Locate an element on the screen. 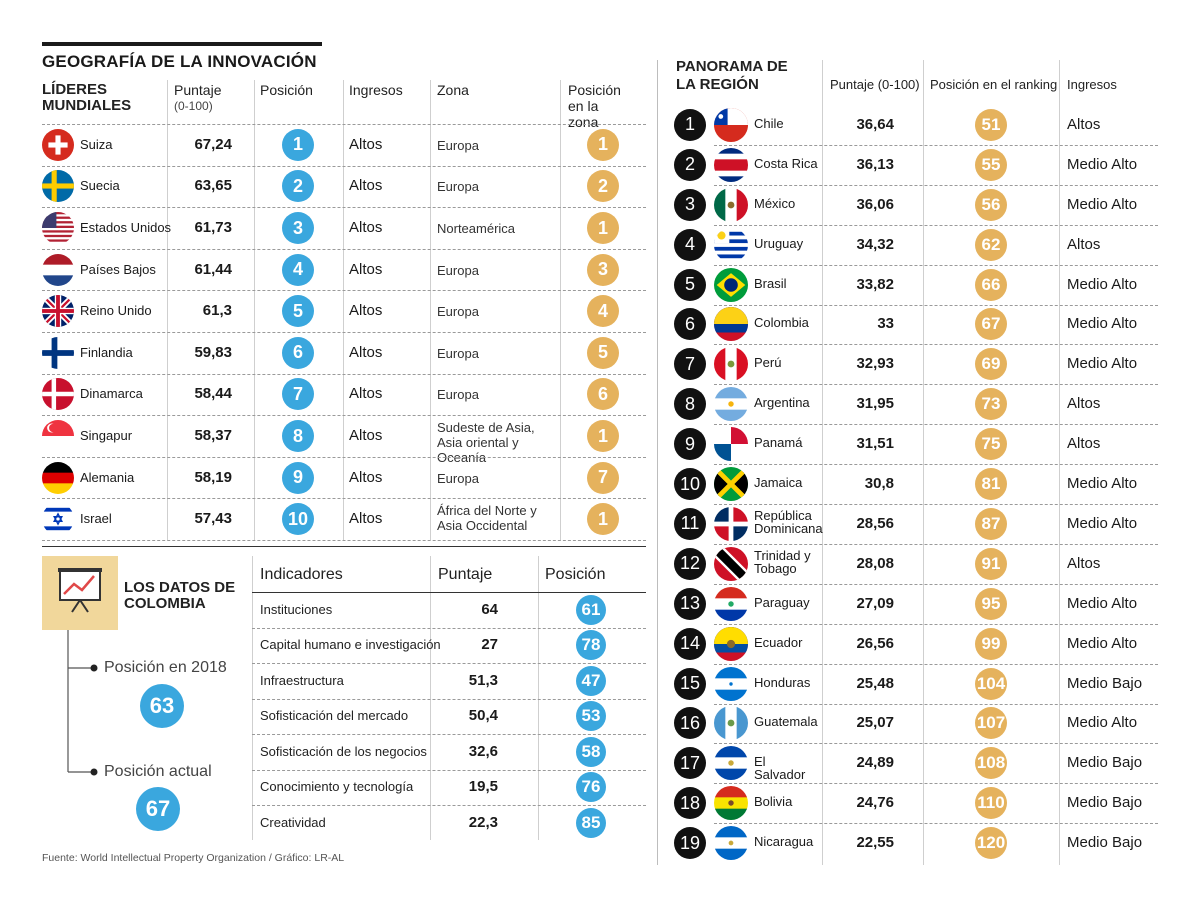 Image resolution: width=1200 pixels, height=905 pixels. region-country: El Salvador is located at coordinates (780, 768).